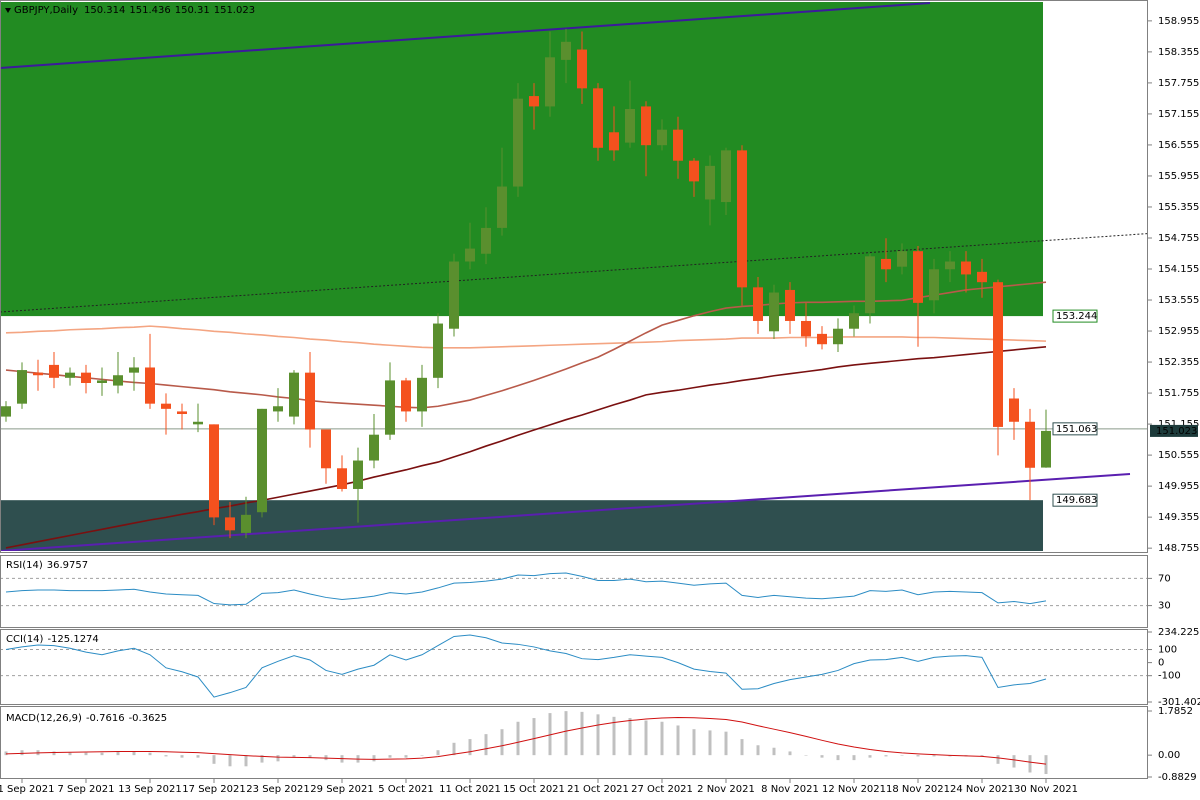  Describe the element at coordinates (1177, 777) in the screenshot. I see `y-tick-label: -0.8829` at that location.